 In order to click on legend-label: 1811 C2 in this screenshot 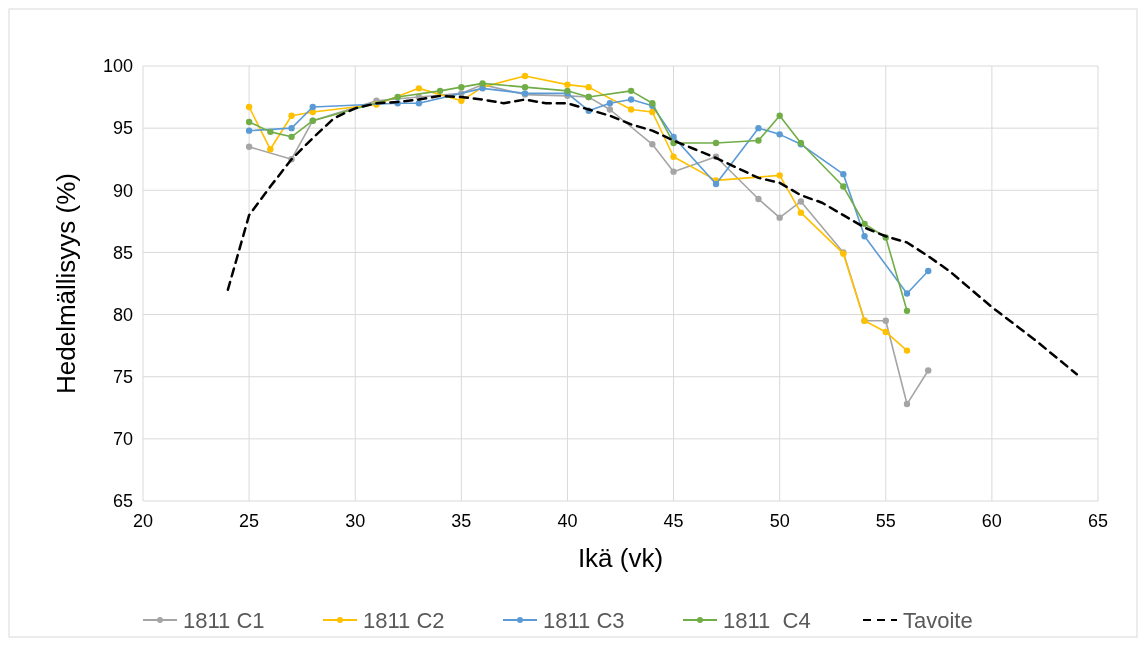, I will do `click(404, 620)`.